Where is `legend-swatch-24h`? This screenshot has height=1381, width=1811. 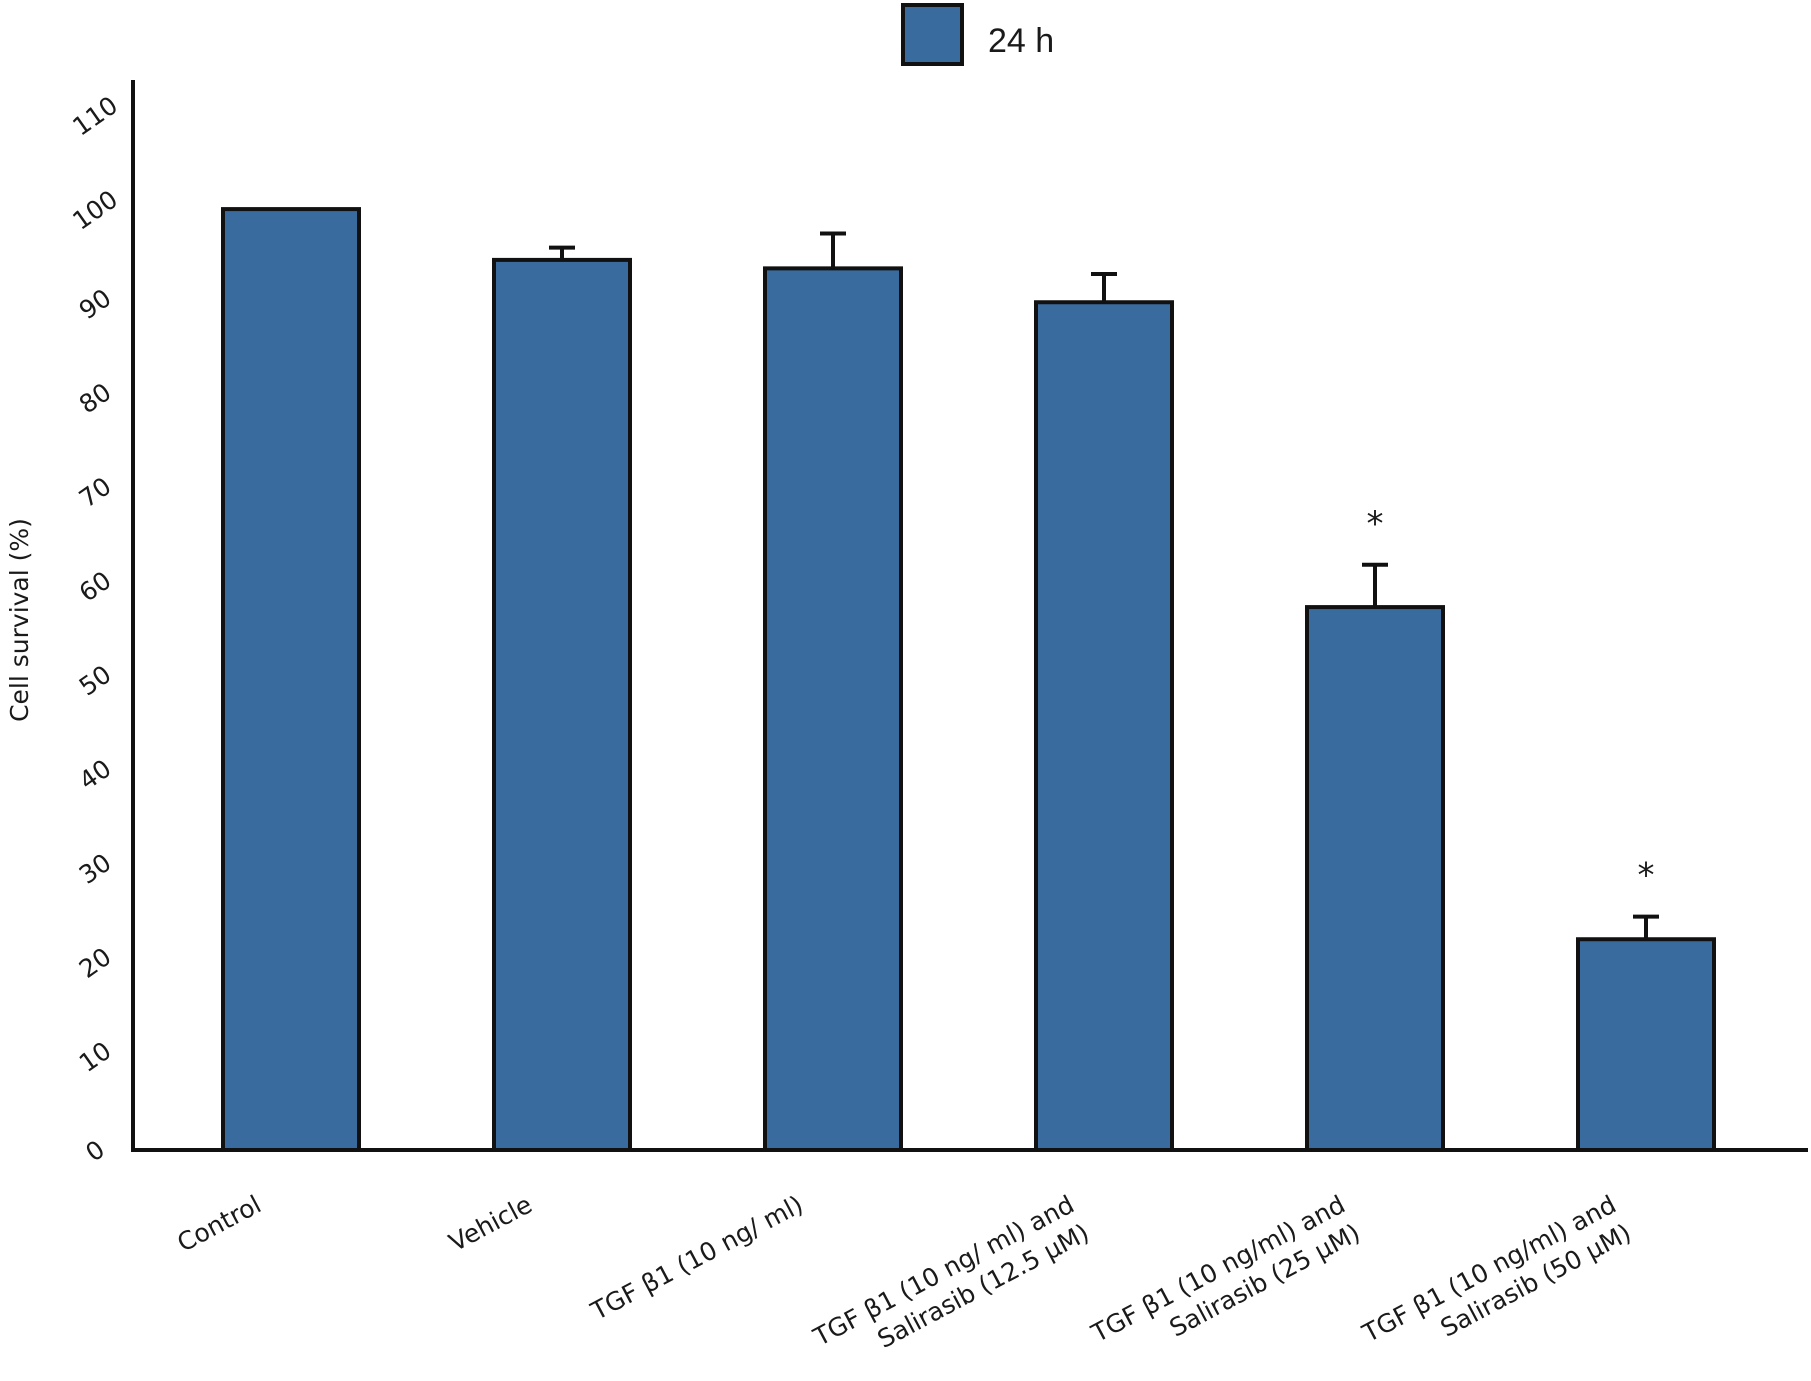 legend-swatch-24h is located at coordinates (932, 34).